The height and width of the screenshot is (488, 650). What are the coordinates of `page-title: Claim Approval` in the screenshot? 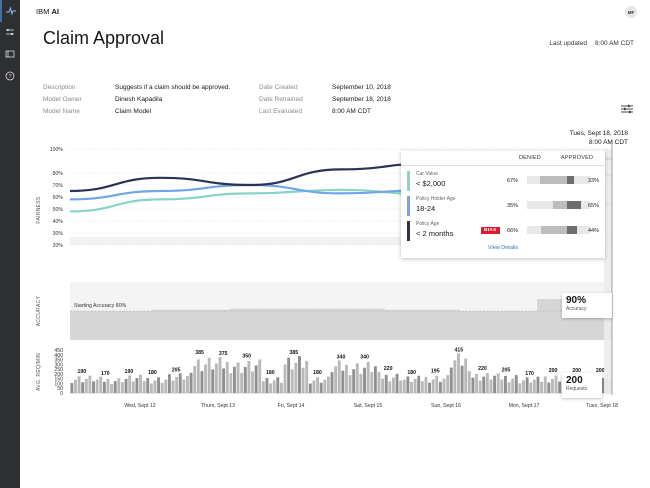 It's located at (104, 38).